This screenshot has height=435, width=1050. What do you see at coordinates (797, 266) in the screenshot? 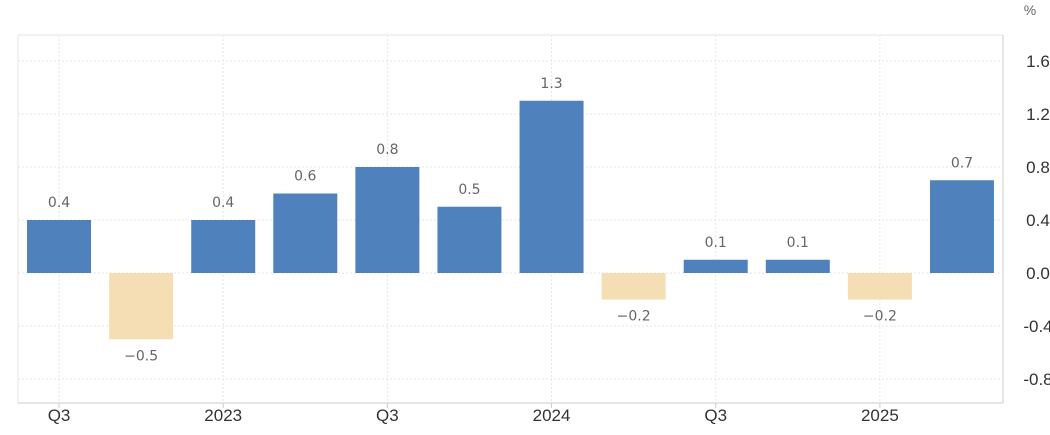
I see `bar-q4-2024` at bounding box center [797, 266].